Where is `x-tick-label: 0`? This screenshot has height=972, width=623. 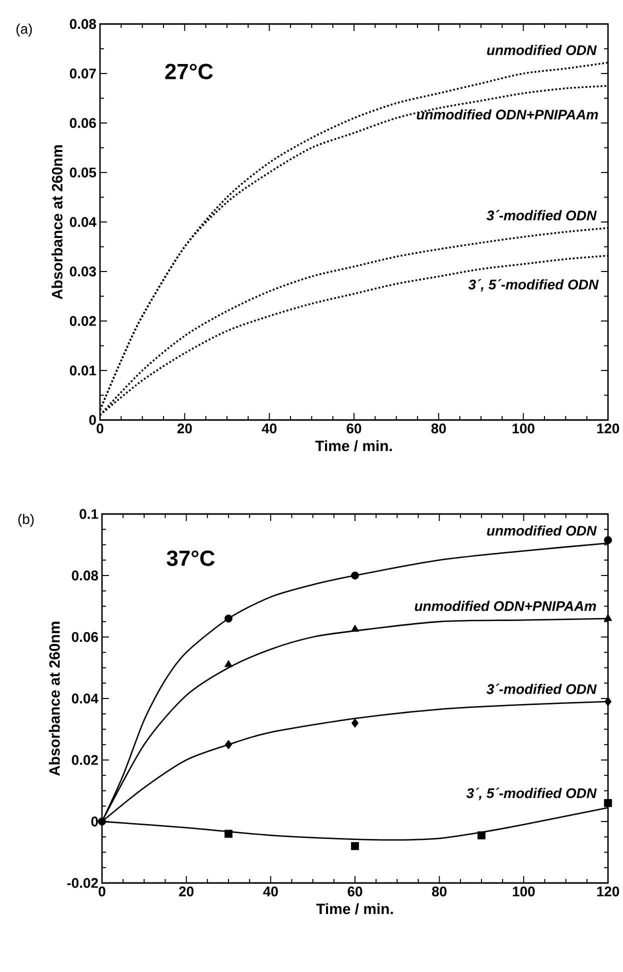 x-tick-label: 0 is located at coordinates (102, 891).